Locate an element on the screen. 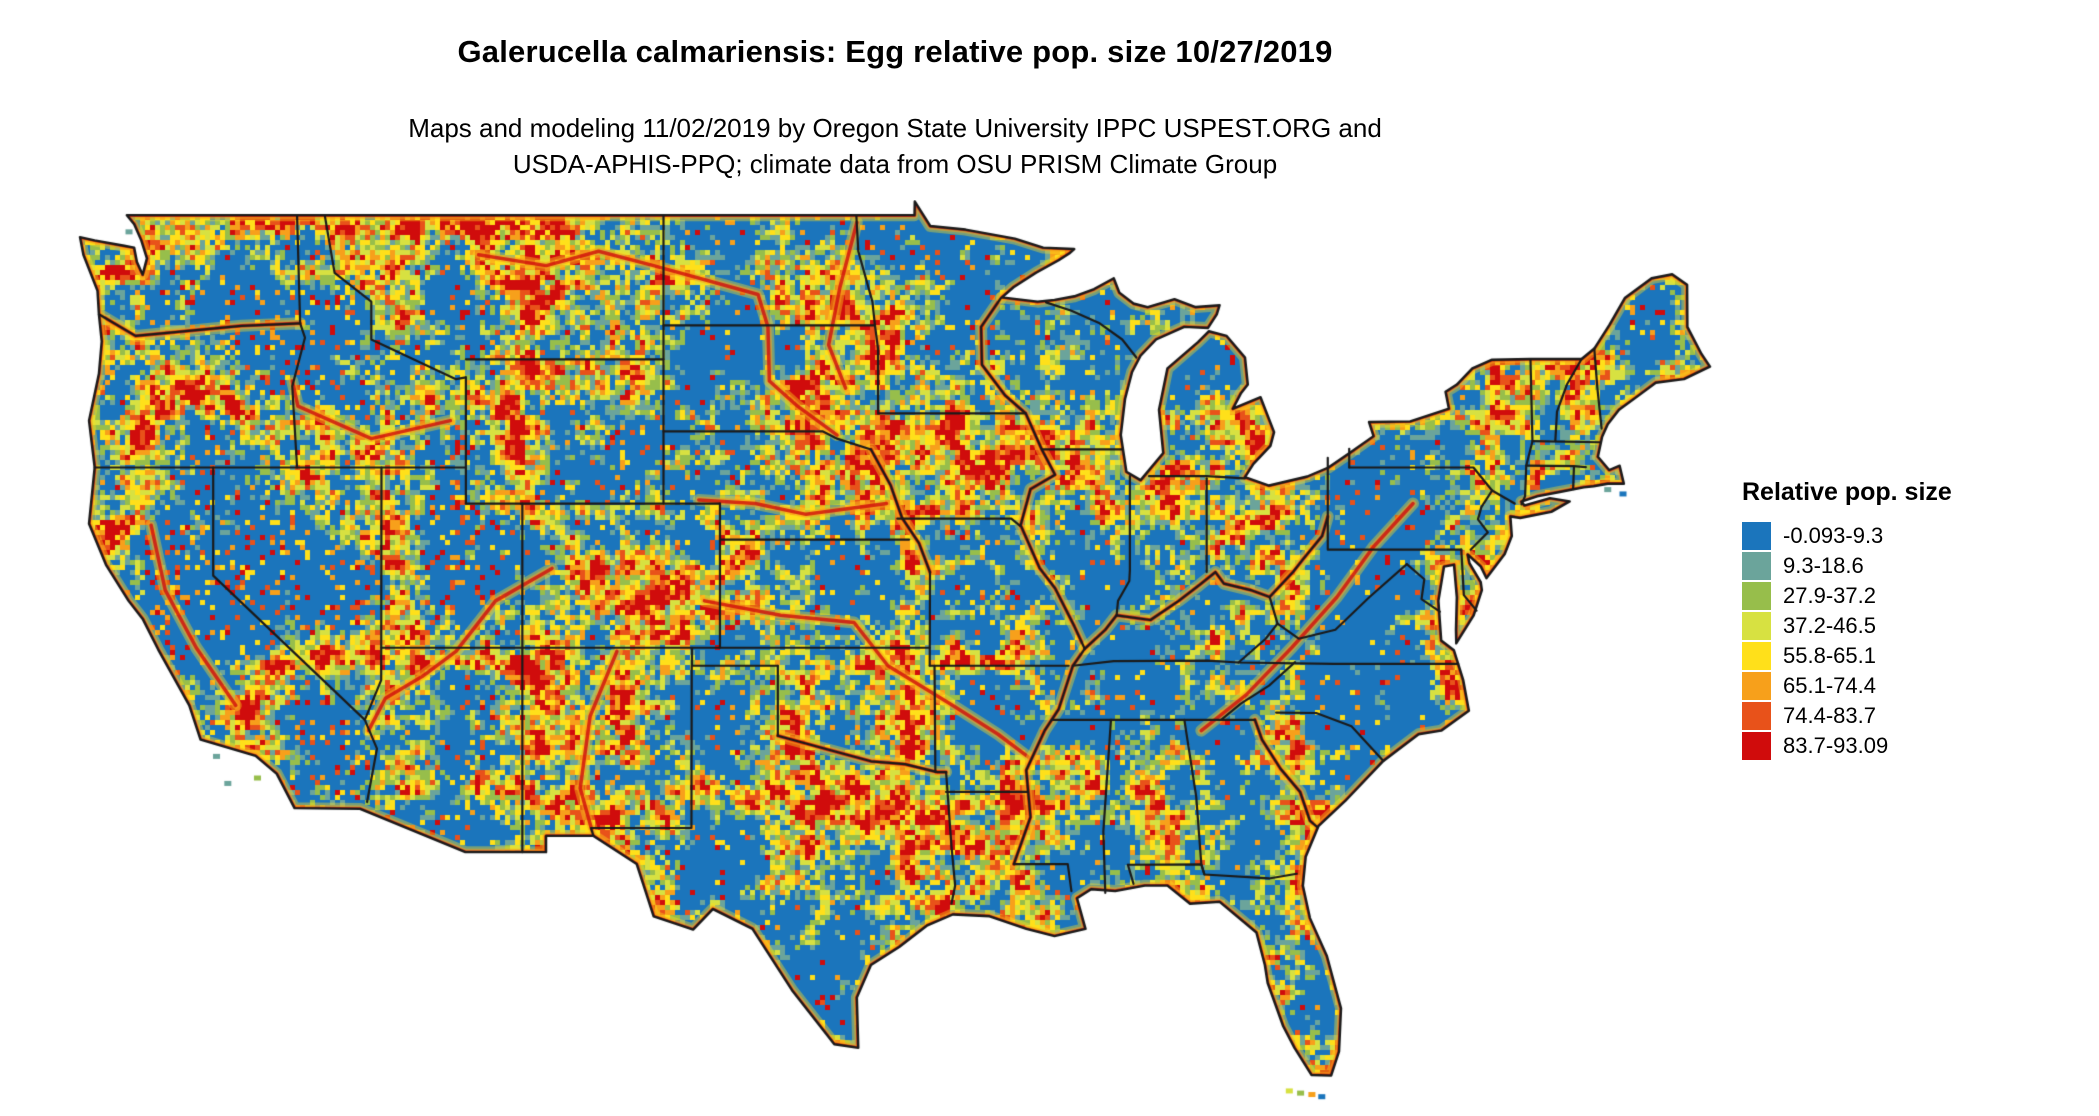 Image resolution: width=2099 pixels, height=1116 pixels. legend-entry: 55.8-65.1 is located at coordinates (1847, 656).